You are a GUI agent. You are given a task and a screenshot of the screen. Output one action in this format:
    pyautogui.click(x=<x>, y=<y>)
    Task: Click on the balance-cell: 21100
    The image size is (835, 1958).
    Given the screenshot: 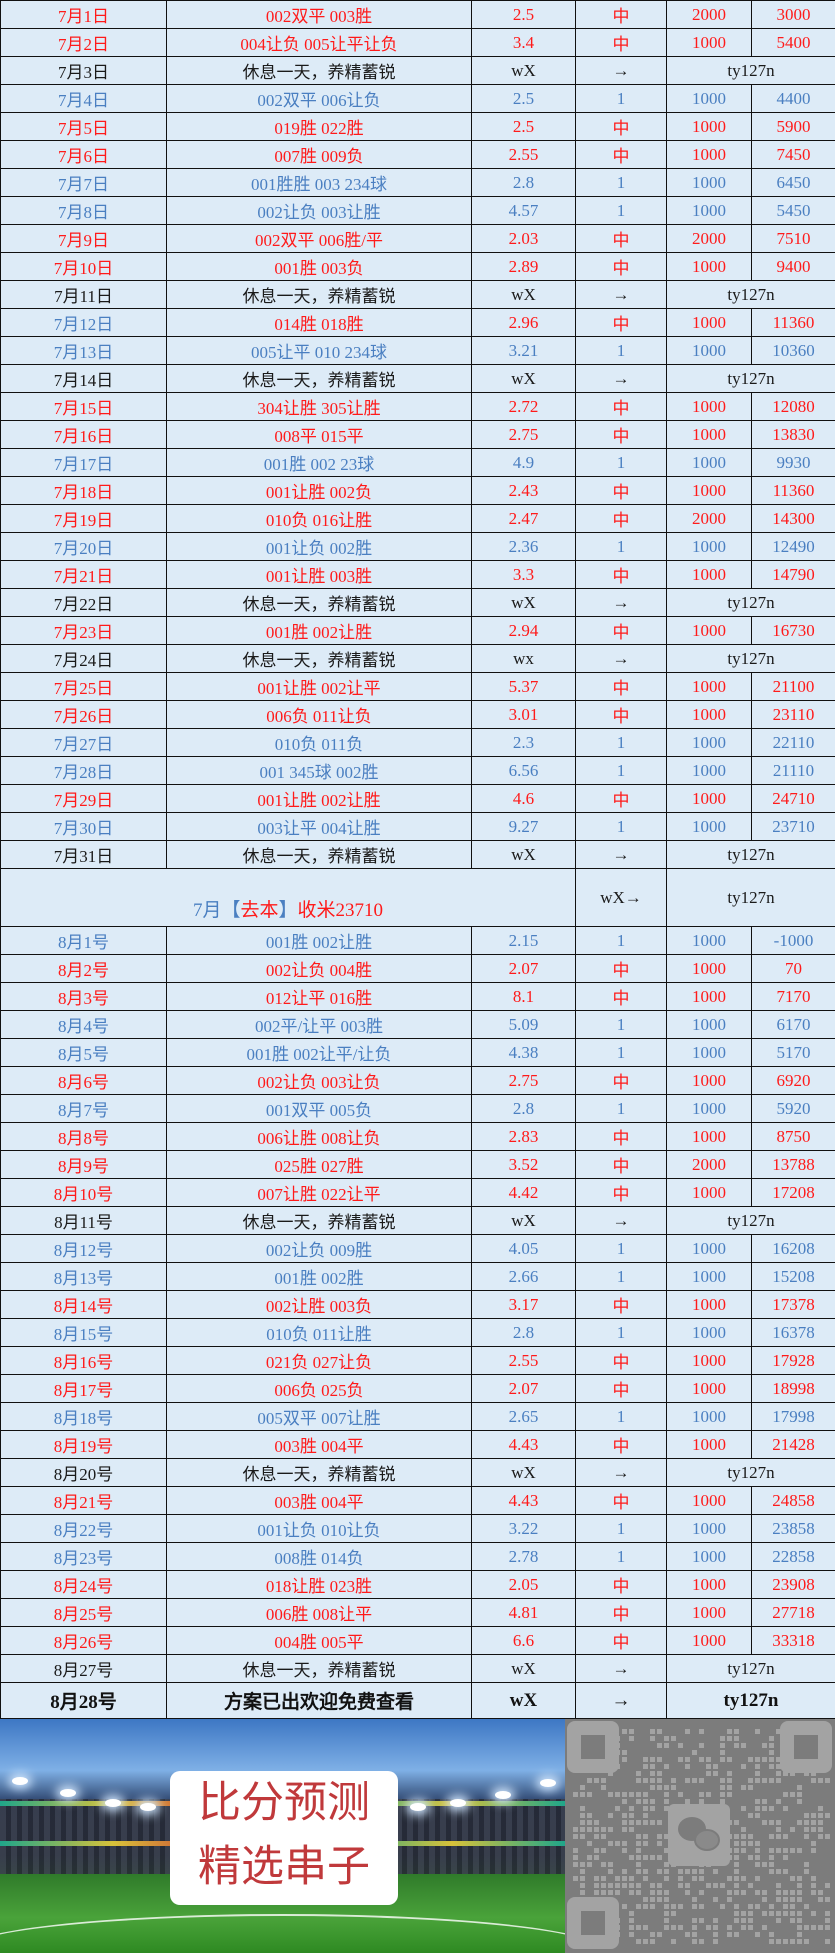 What is the action you would take?
    pyautogui.click(x=793, y=687)
    